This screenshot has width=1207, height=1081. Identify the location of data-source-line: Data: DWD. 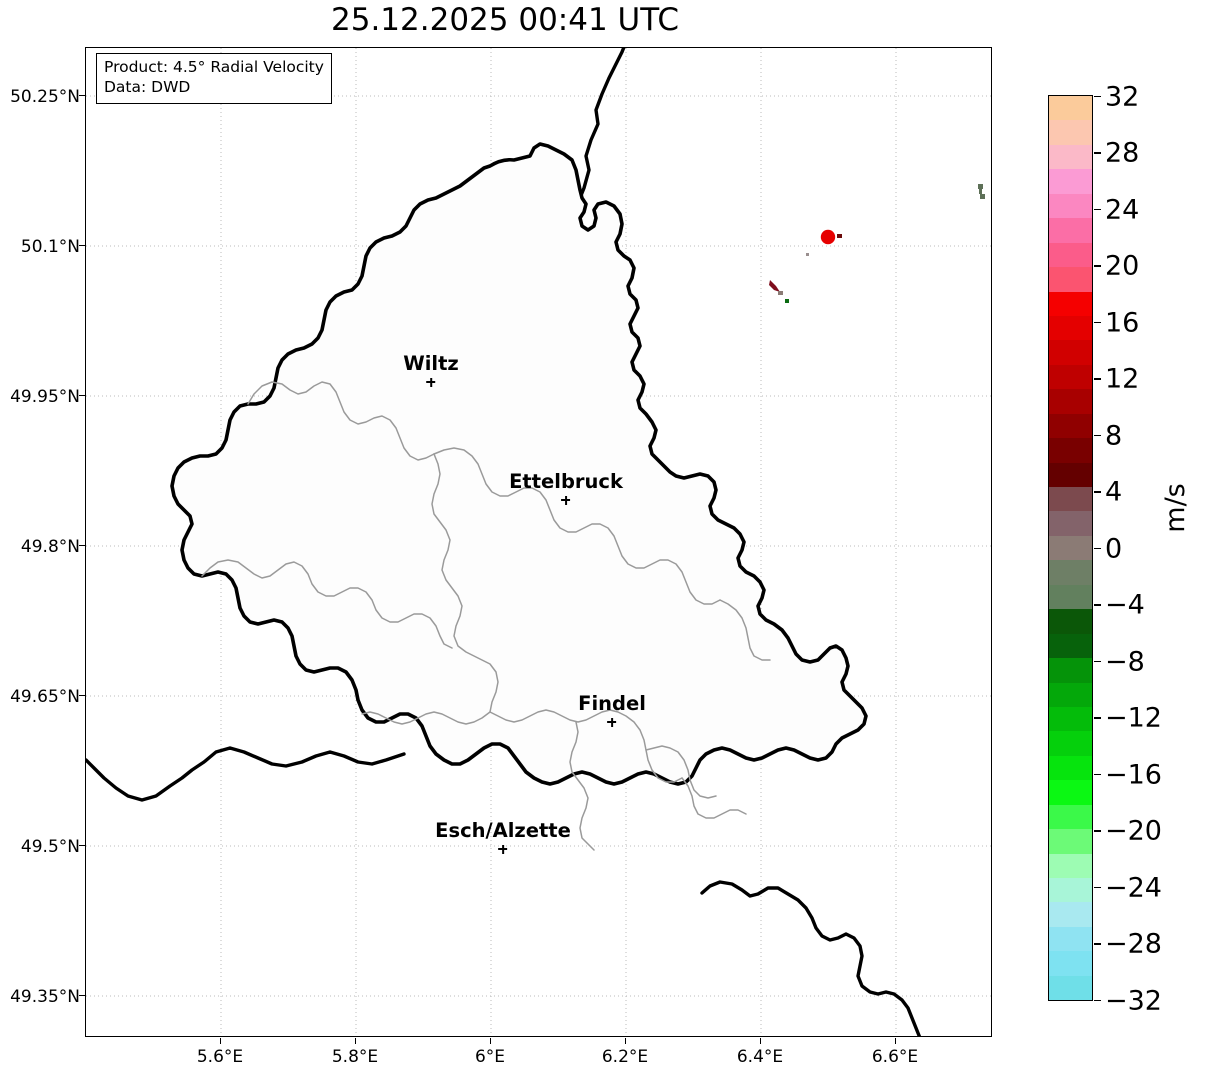
(147, 86).